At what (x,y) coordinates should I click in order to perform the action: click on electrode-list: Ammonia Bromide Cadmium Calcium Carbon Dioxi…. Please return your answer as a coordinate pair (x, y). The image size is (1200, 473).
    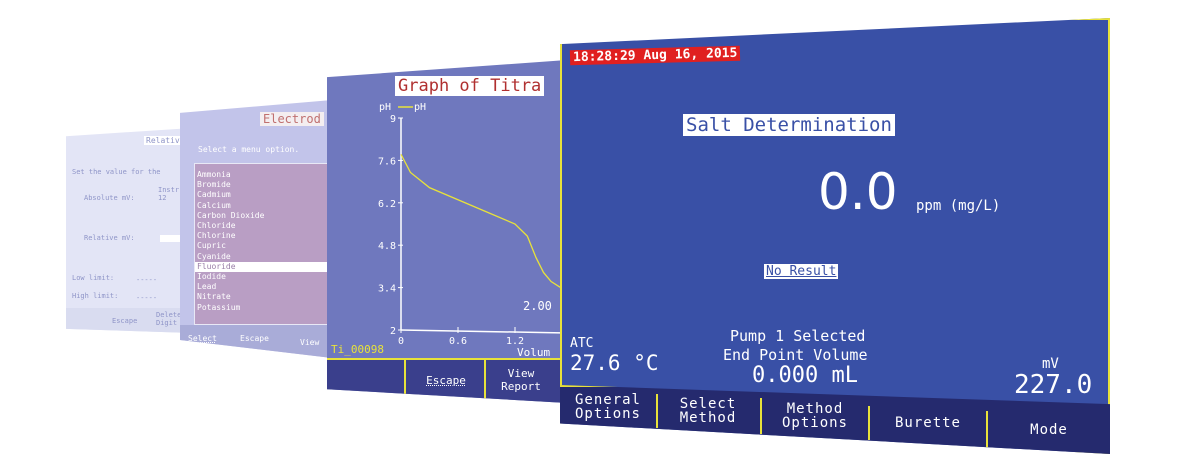
    Looking at the image, I should click on (263, 244).